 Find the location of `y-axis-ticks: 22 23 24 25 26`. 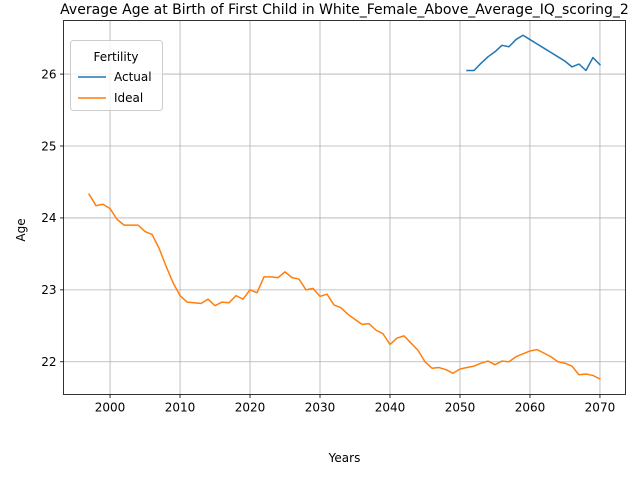

y-axis-ticks: 22 23 24 25 26 is located at coordinates (52, 218).